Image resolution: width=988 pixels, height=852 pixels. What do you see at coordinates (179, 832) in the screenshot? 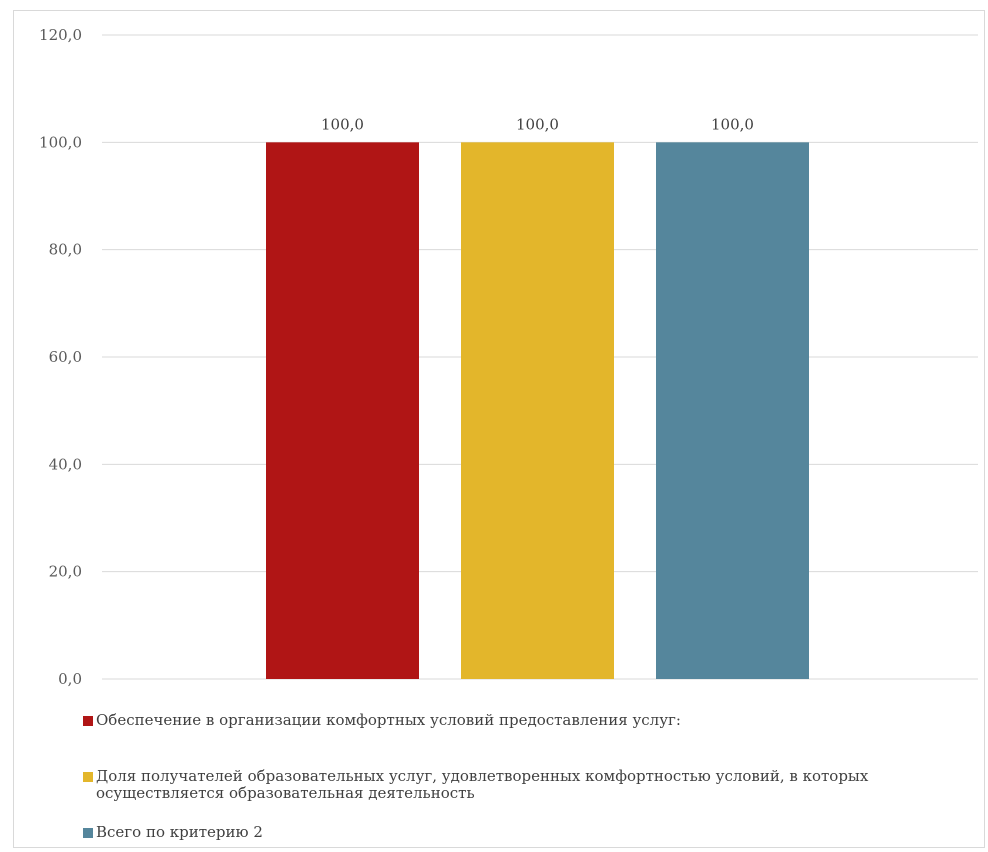
I see `legend-label: Всего по критерию 2` at bounding box center [179, 832].